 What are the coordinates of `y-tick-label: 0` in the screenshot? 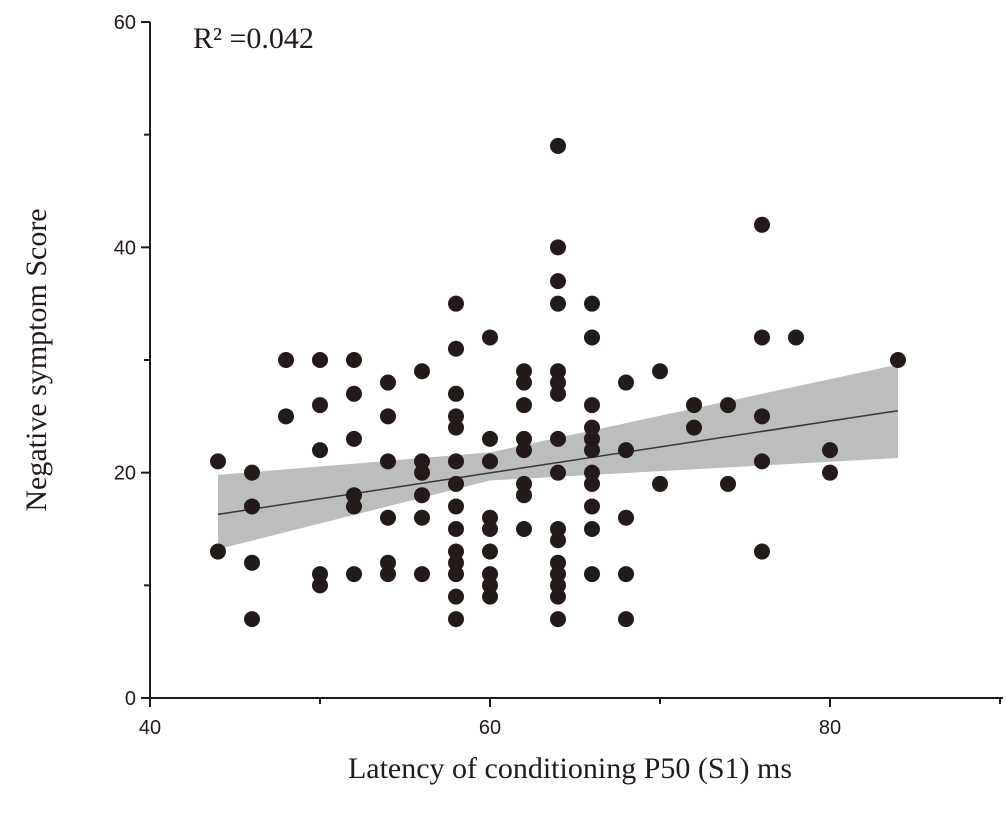 It's located at (130, 699).